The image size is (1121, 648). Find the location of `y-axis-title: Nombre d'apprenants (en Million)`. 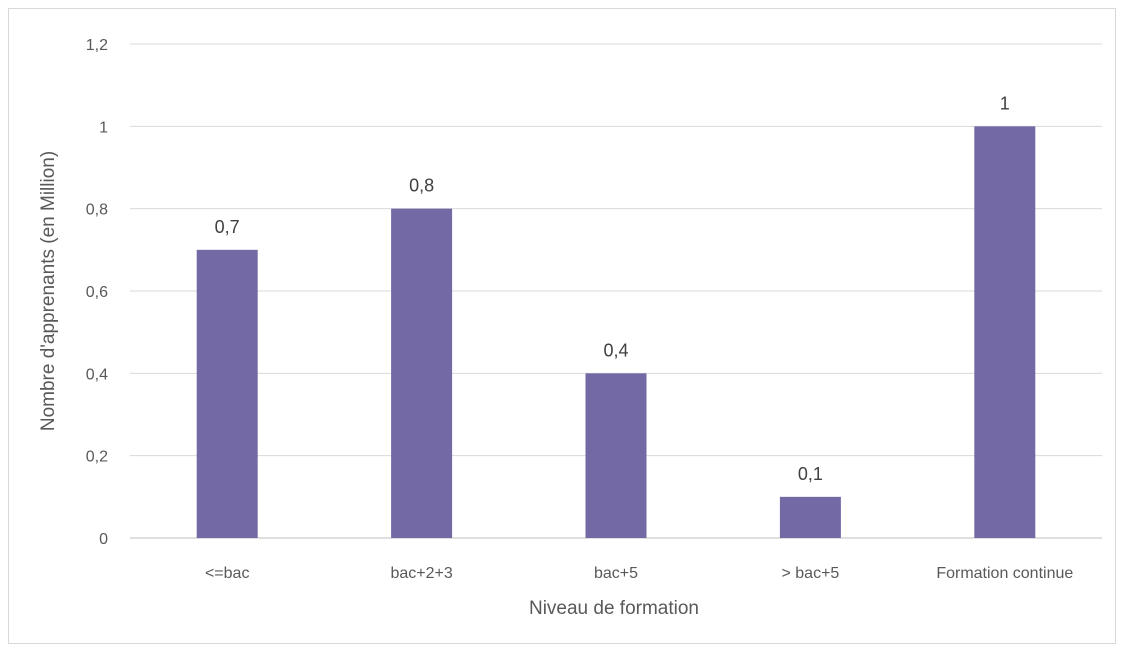

y-axis-title: Nombre d'apprenants (en Million) is located at coordinates (48, 291).